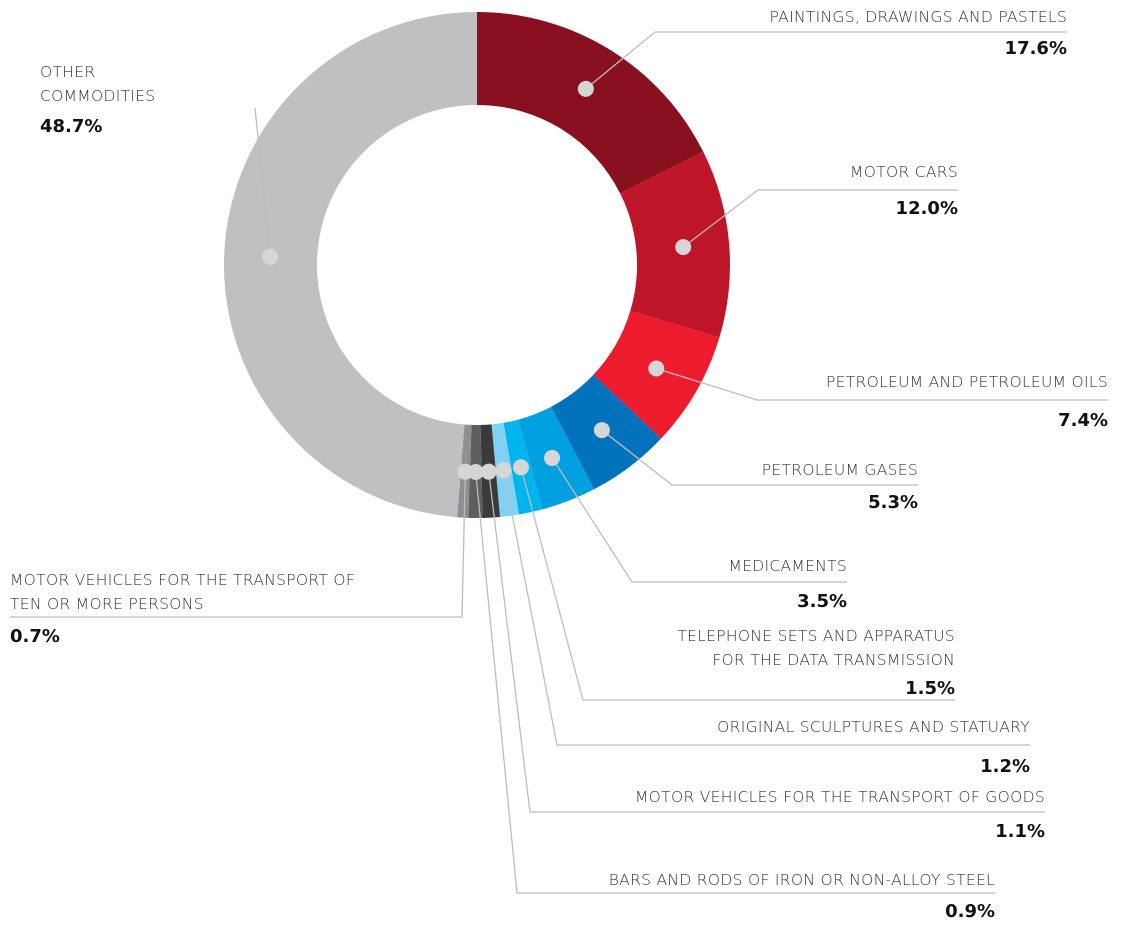  I want to click on slice-value-label: 0.7%, so click(35, 636).